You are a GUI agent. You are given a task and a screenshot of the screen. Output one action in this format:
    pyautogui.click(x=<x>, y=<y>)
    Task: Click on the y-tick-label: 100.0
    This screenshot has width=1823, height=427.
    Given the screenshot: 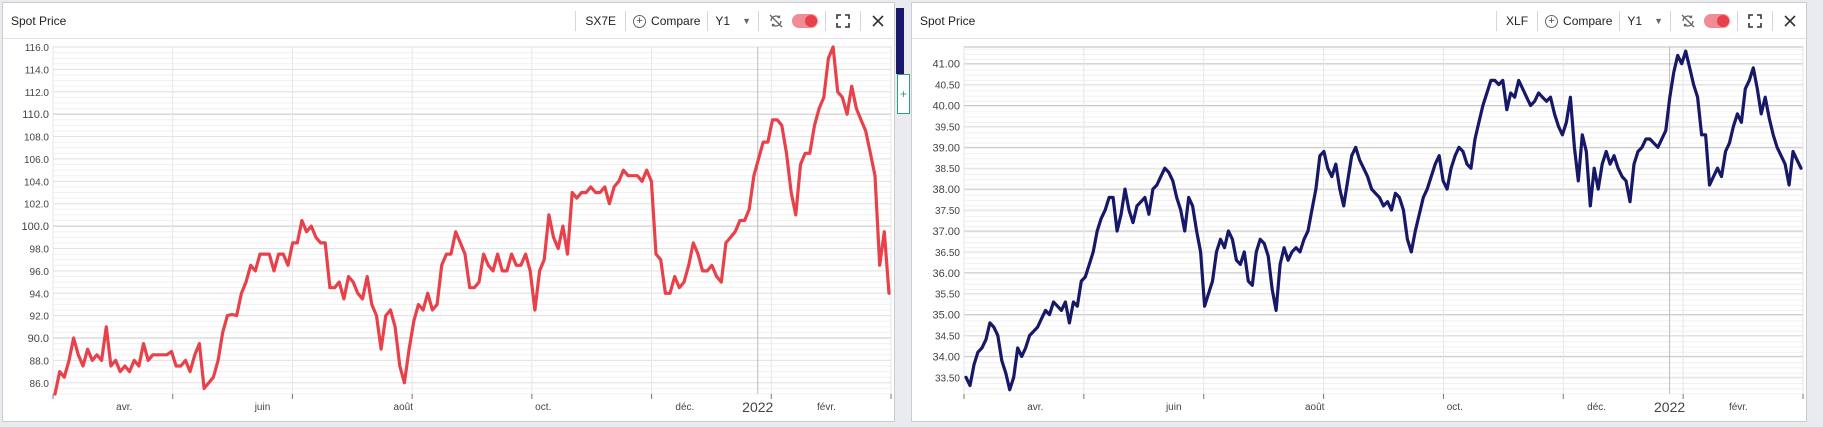 What is the action you would take?
    pyautogui.click(x=35, y=227)
    